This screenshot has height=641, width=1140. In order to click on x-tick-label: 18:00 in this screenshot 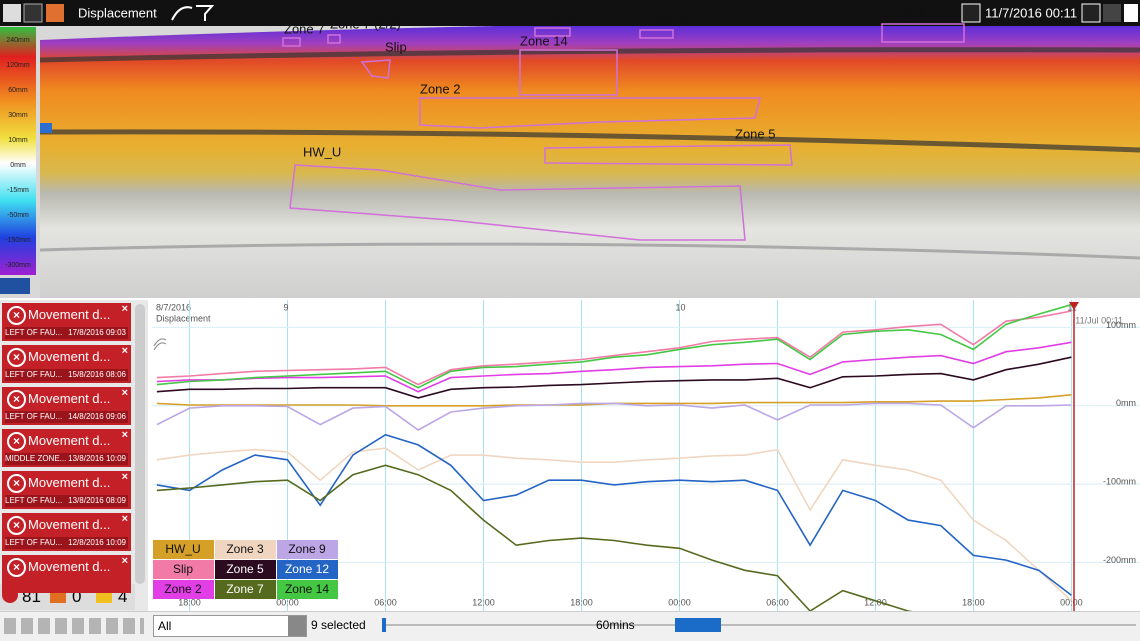, I will do `click(581, 602)`.